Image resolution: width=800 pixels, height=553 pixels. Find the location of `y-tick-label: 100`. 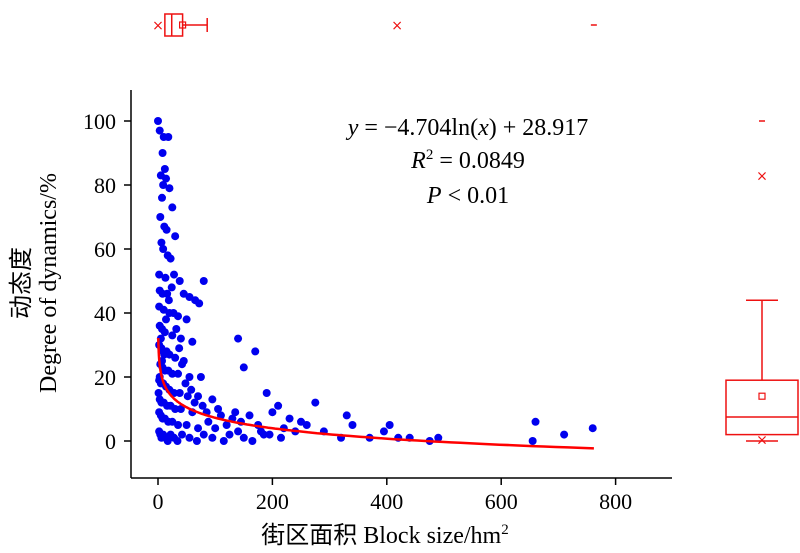

y-tick-label: 100 is located at coordinates (99, 121).